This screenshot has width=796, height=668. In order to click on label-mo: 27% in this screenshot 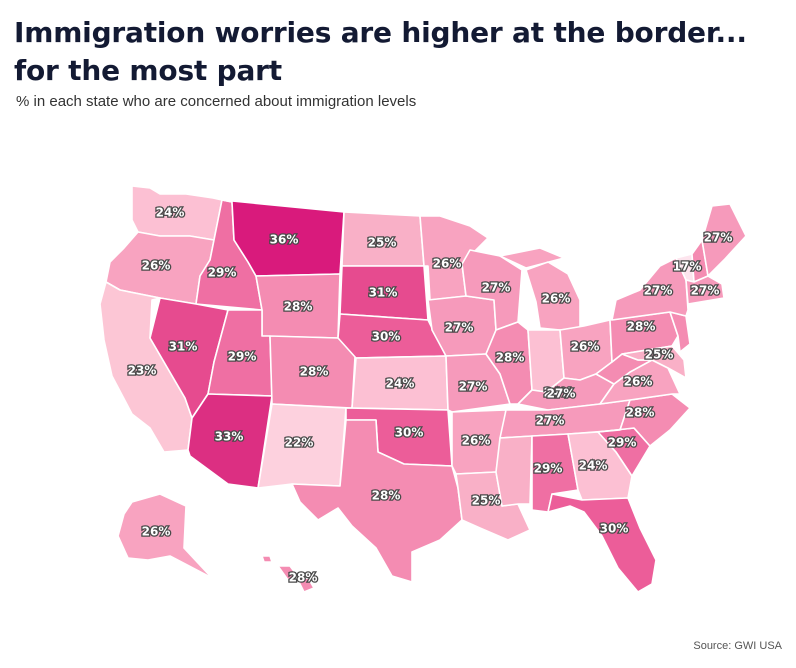, I will do `click(473, 387)`.